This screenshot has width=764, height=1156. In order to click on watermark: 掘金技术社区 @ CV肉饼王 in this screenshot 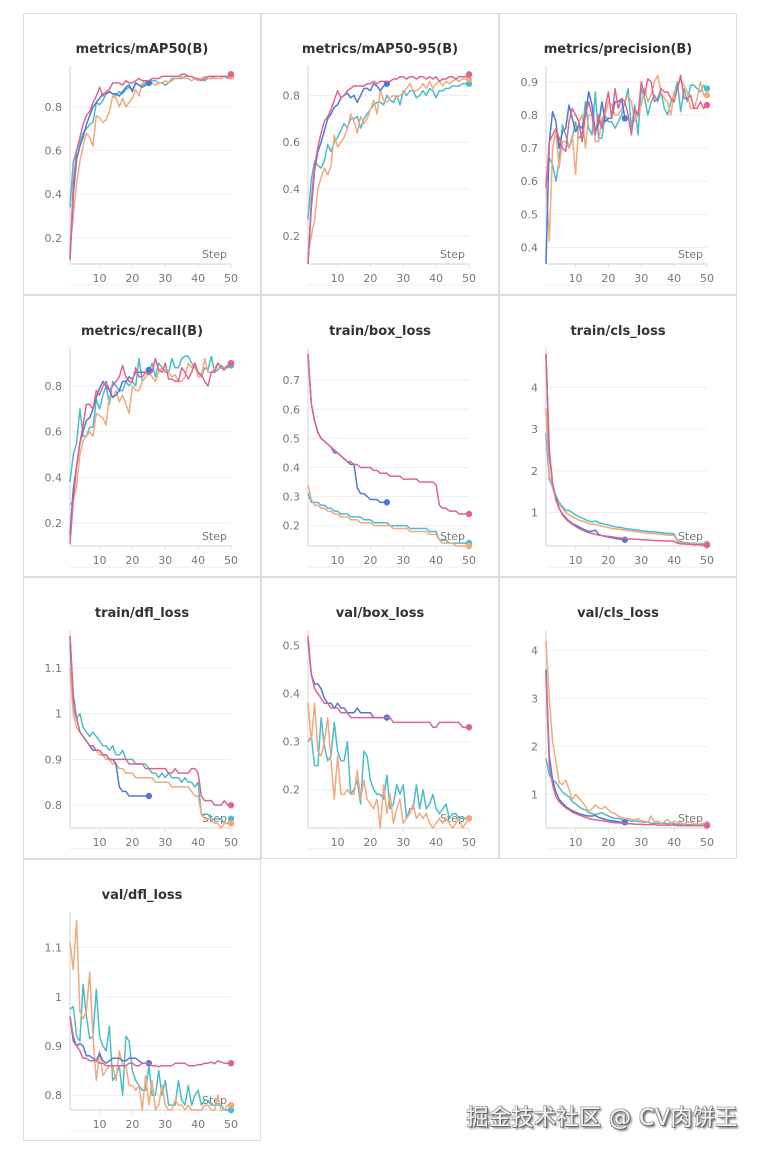, I will do `click(602, 1118)`.